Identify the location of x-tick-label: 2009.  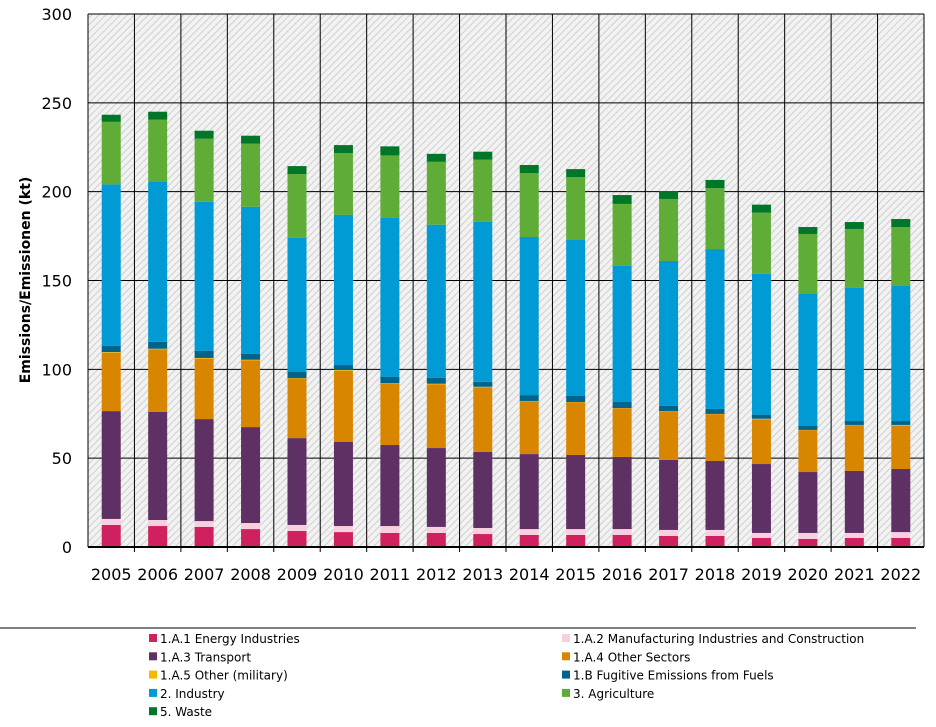
(297, 574).